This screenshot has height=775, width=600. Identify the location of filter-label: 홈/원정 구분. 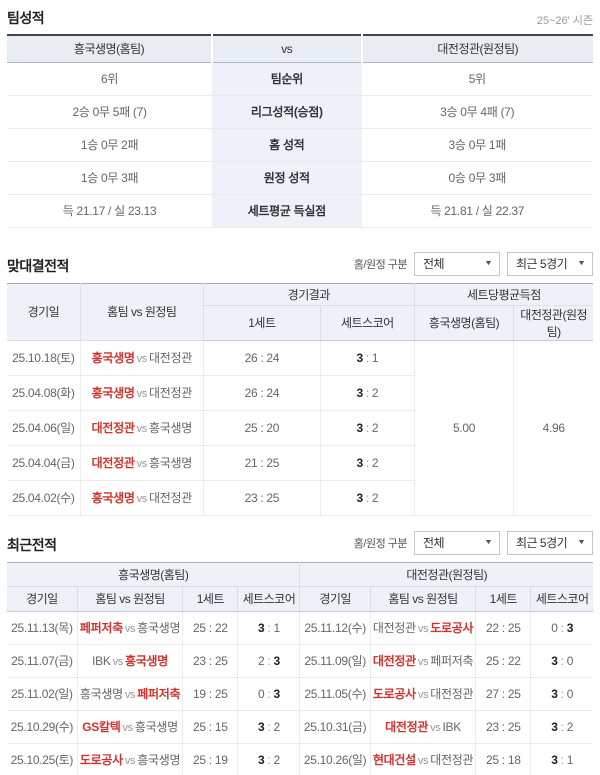
(380, 264).